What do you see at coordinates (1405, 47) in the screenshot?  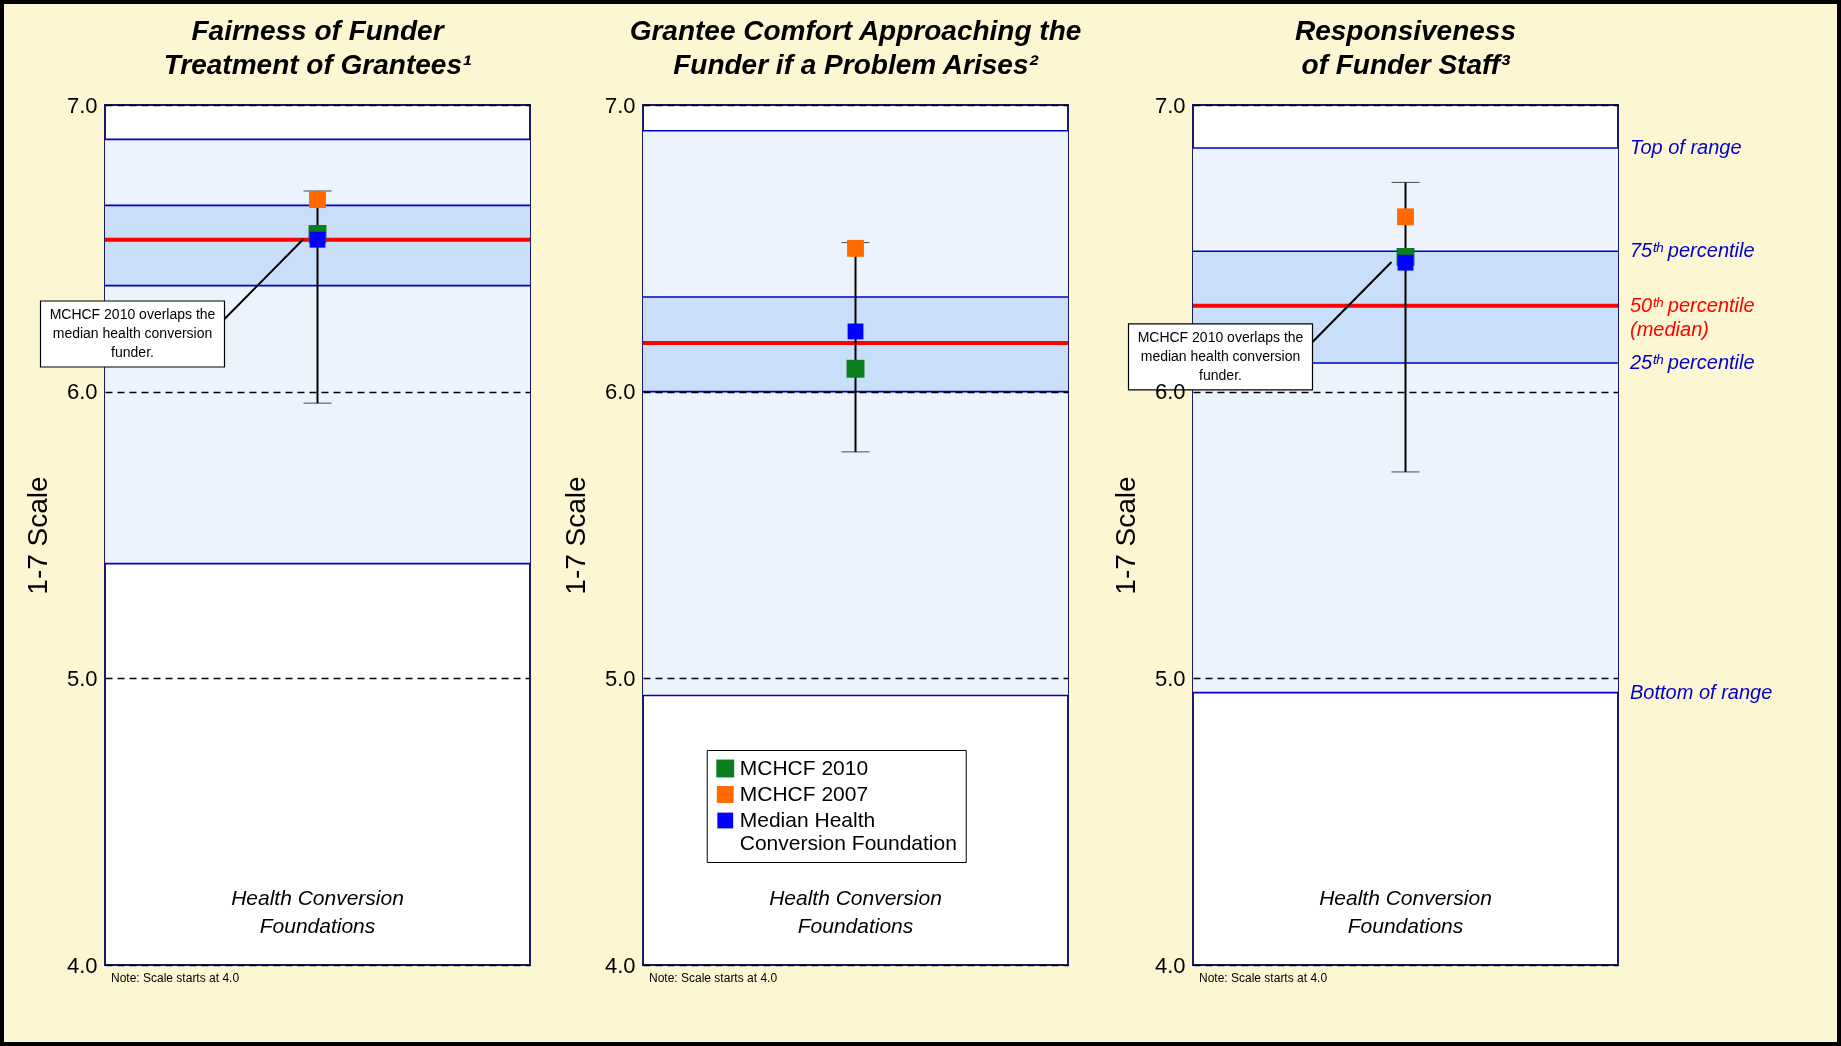 I see `chart-title: Responsiveness of Funder Staff³` at bounding box center [1405, 47].